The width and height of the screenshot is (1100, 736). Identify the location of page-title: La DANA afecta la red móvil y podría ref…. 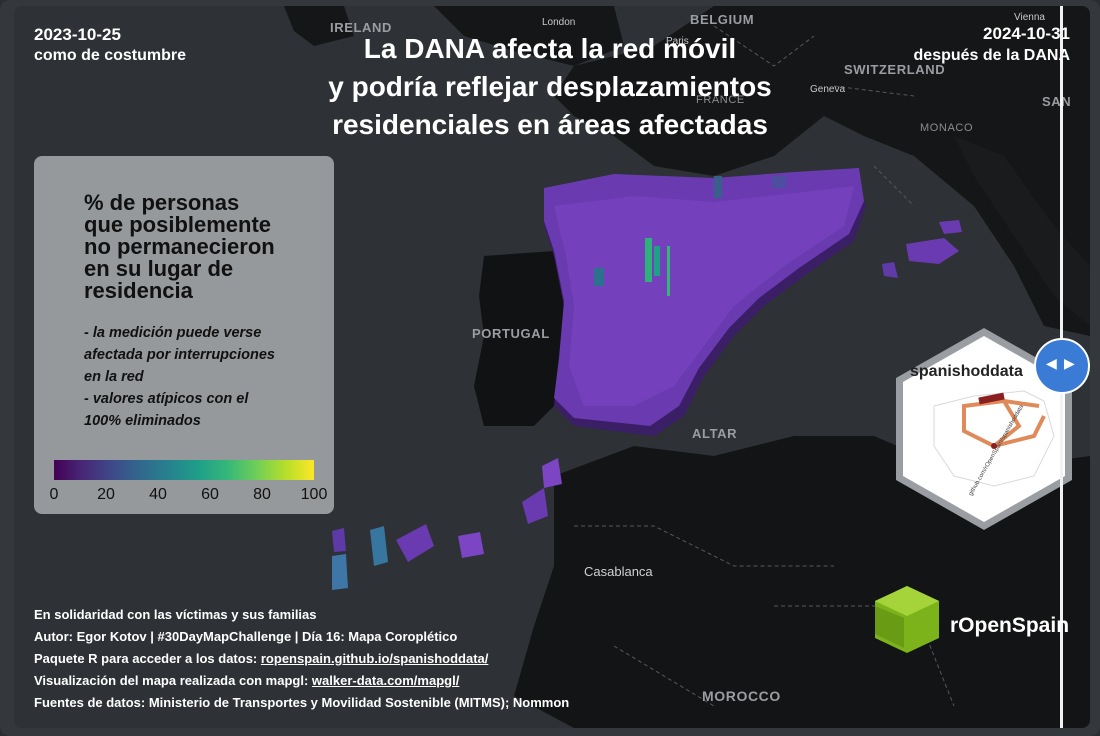
(550, 87).